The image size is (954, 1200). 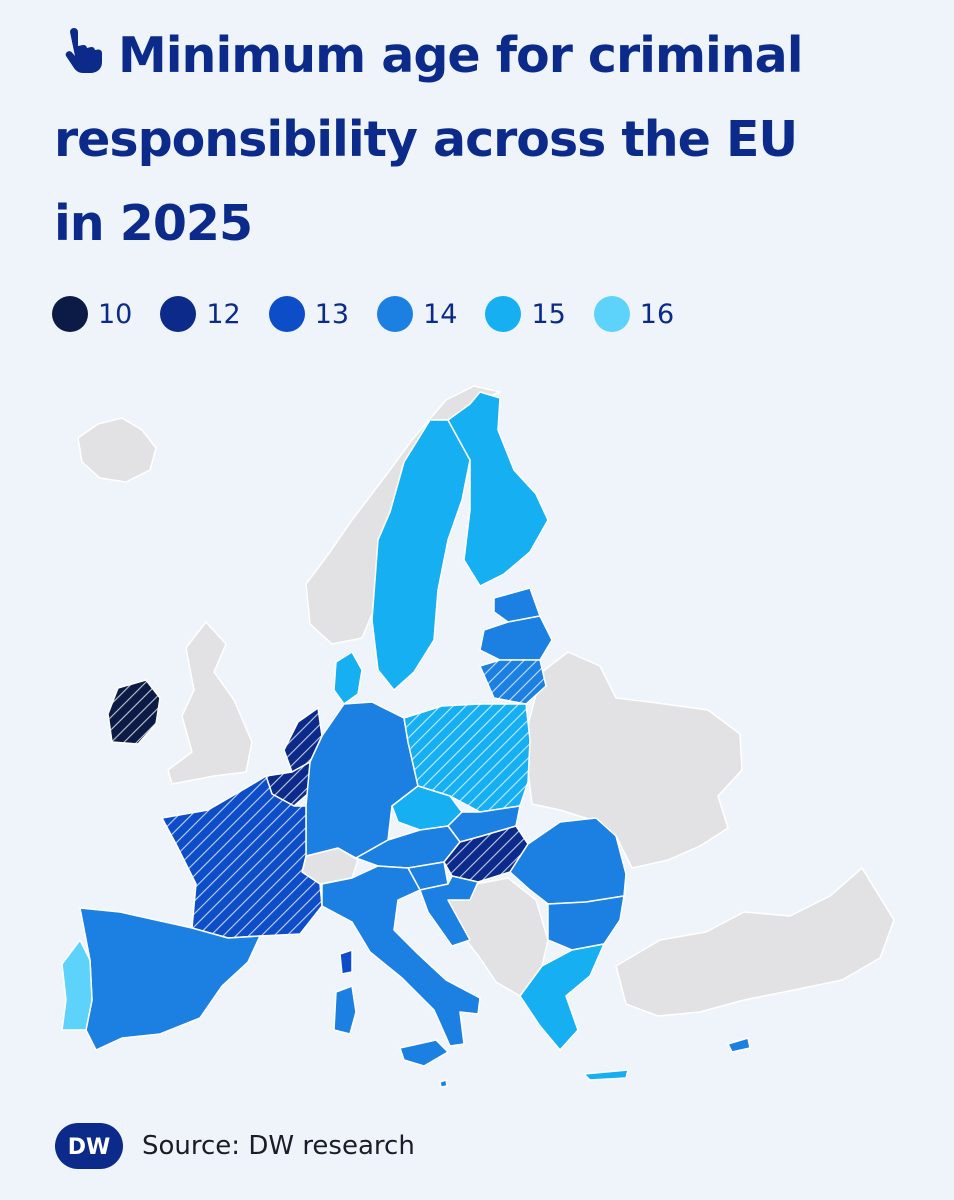 What do you see at coordinates (134, 712) in the screenshot?
I see `country-ireland-hatch` at bounding box center [134, 712].